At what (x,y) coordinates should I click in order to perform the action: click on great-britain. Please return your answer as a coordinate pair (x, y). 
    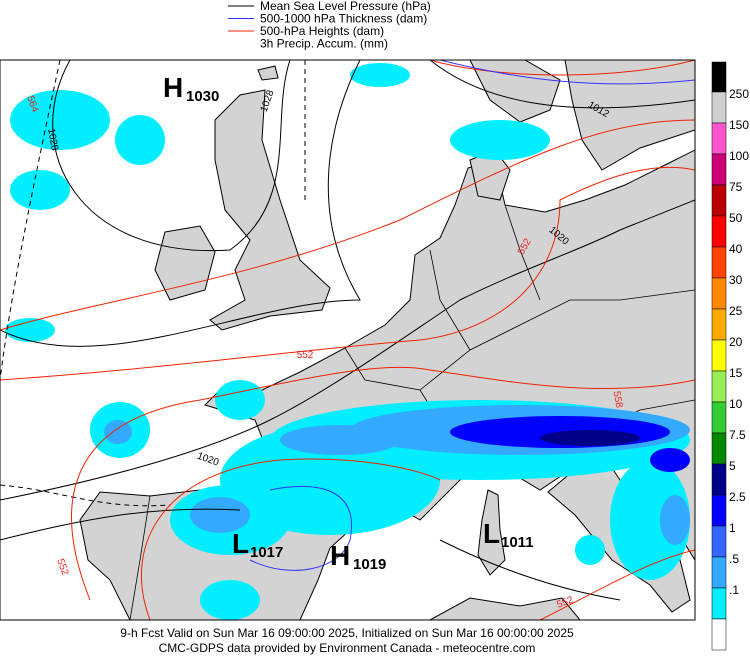
    Looking at the image, I should click on (270, 210).